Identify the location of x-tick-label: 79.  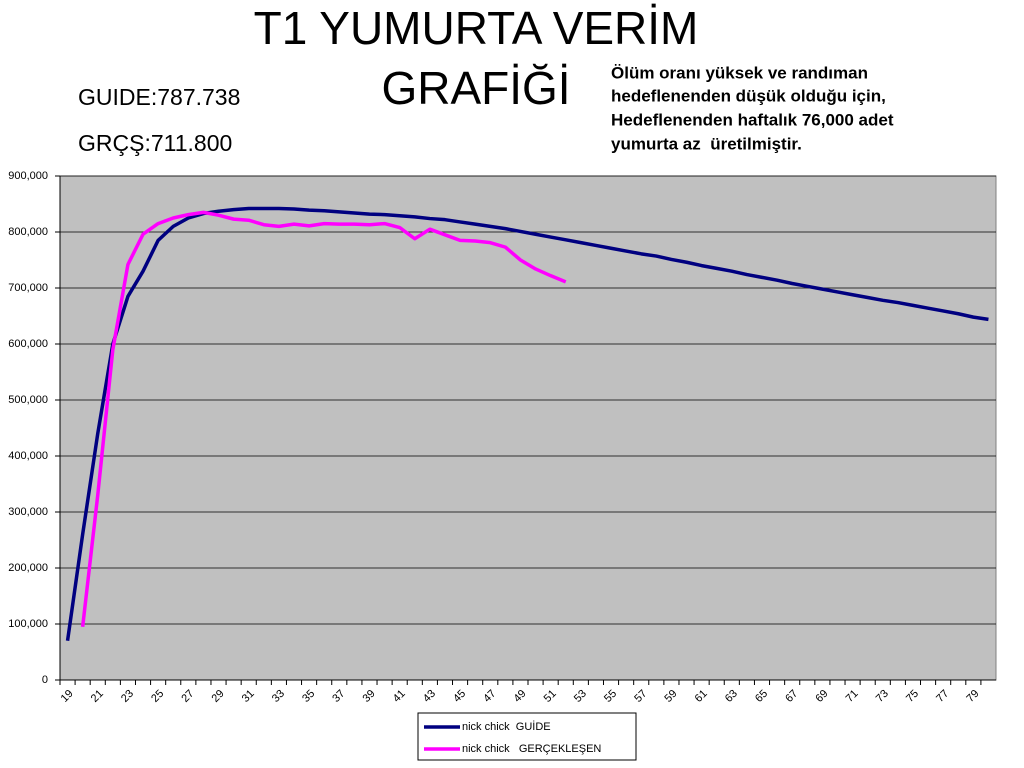
(972, 696).